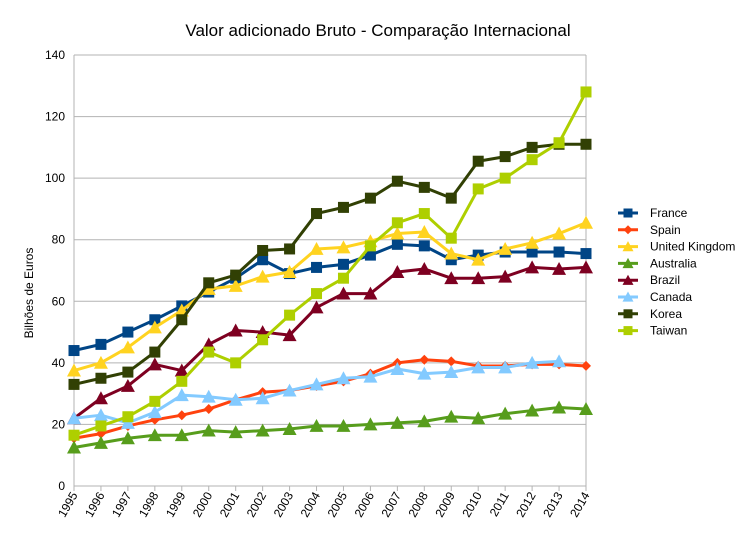 The width and height of the screenshot is (756, 547). What do you see at coordinates (68, 504) in the screenshot?
I see `x-tick-label: 1995` at bounding box center [68, 504].